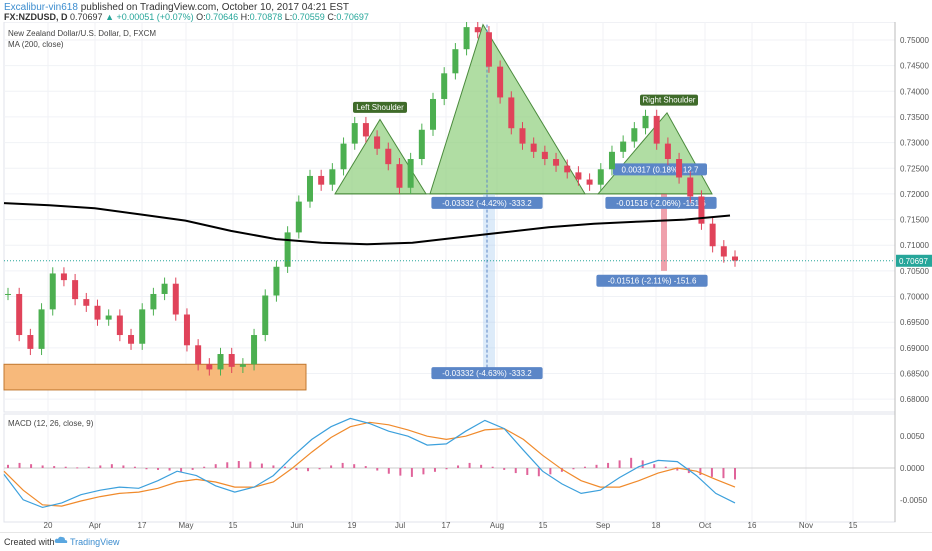 The image size is (932, 551). What do you see at coordinates (51, 423) in the screenshot?
I see `macd-legend: MACD (12, 26, close, 9)` at bounding box center [51, 423].